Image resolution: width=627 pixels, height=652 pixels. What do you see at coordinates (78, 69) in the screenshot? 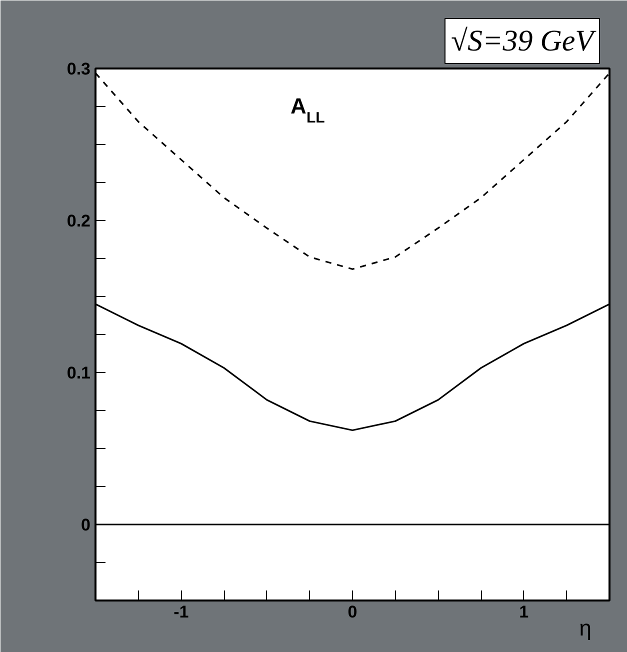
I see `y-tick-label: 0.3` at bounding box center [78, 69].